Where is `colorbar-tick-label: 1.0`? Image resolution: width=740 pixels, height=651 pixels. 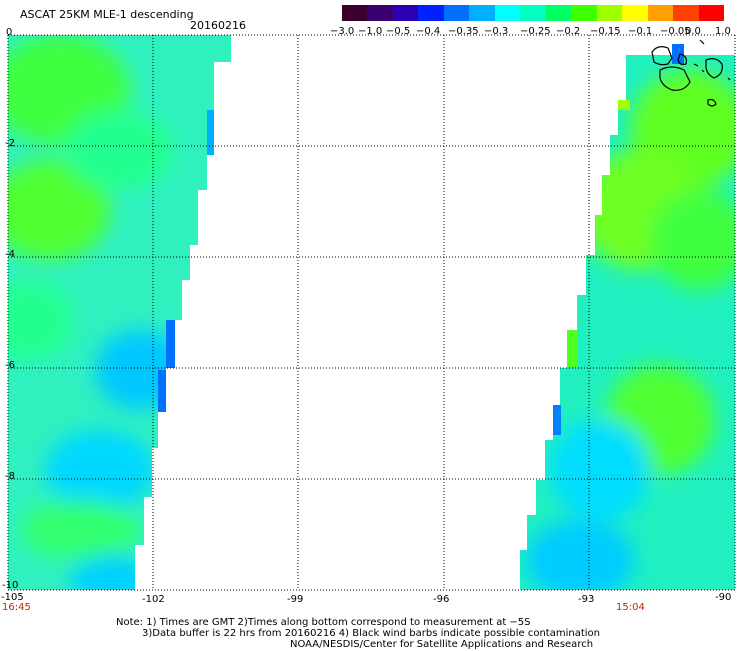 colorbar-tick-label: 1.0 is located at coordinates (723, 31).